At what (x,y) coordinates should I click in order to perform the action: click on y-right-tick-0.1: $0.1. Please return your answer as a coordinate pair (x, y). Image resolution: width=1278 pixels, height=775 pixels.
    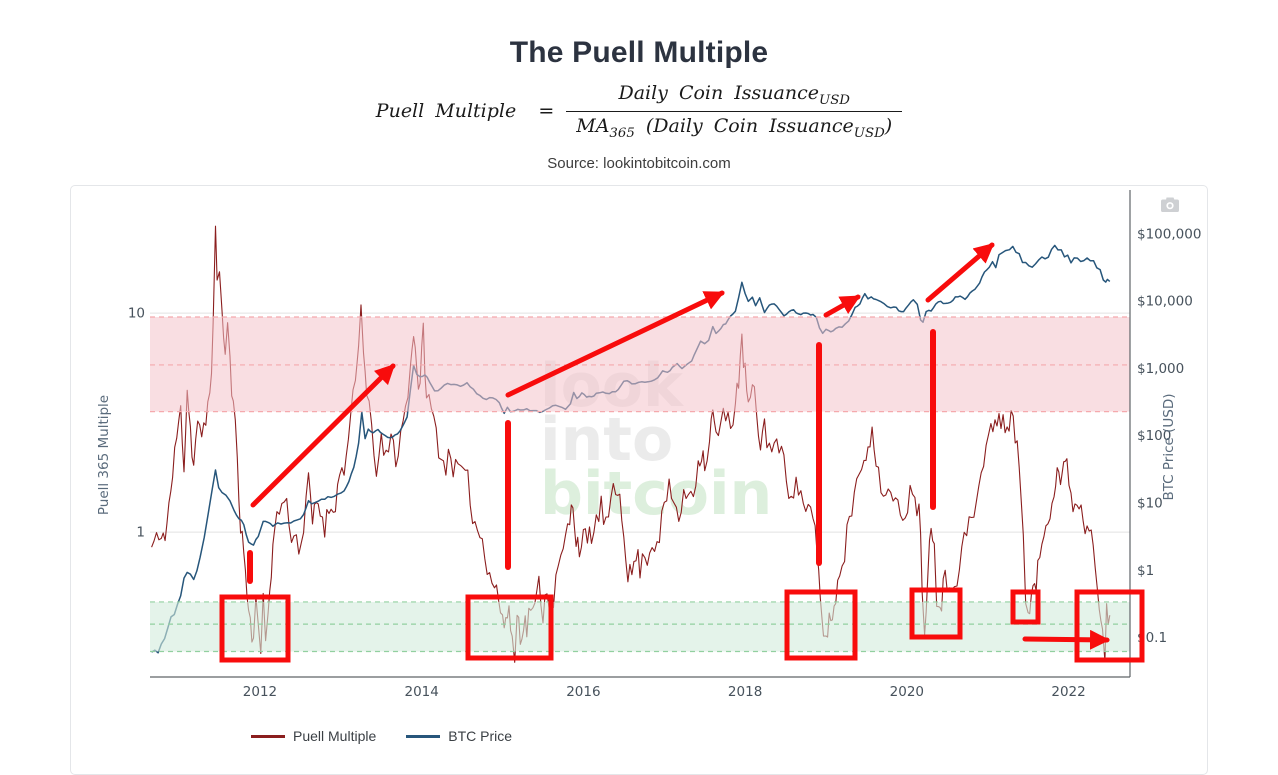
    Looking at the image, I should click on (1152, 638).